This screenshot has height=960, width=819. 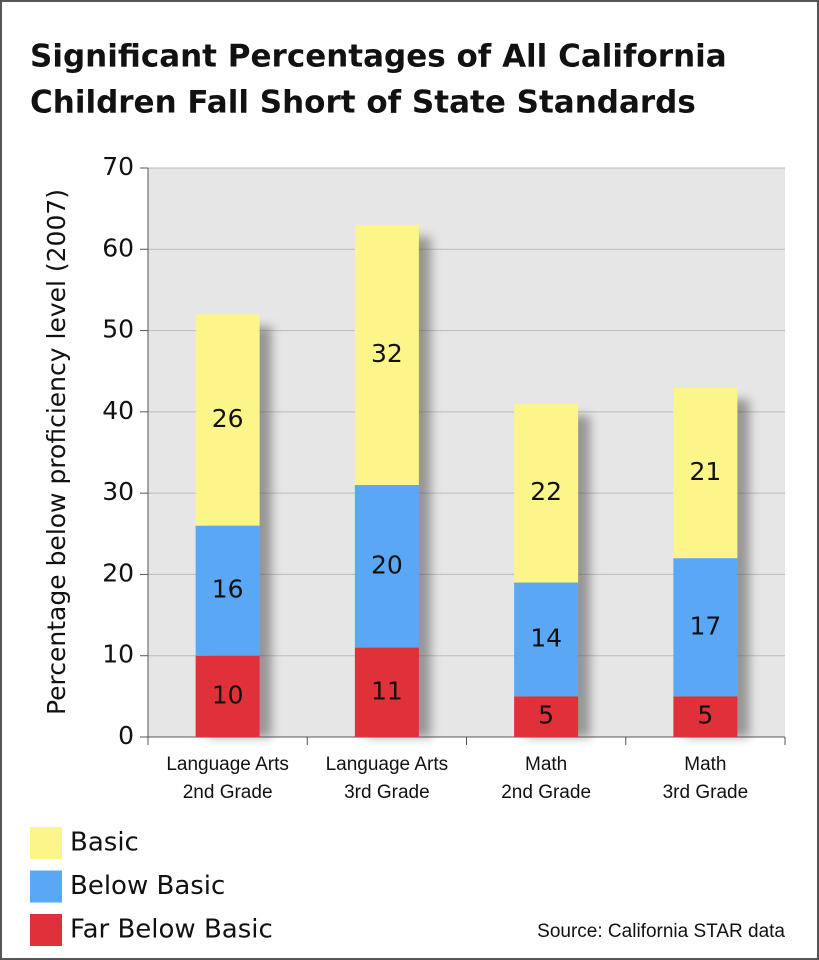 What do you see at coordinates (126, 735) in the screenshot?
I see `y-tick-label: 0` at bounding box center [126, 735].